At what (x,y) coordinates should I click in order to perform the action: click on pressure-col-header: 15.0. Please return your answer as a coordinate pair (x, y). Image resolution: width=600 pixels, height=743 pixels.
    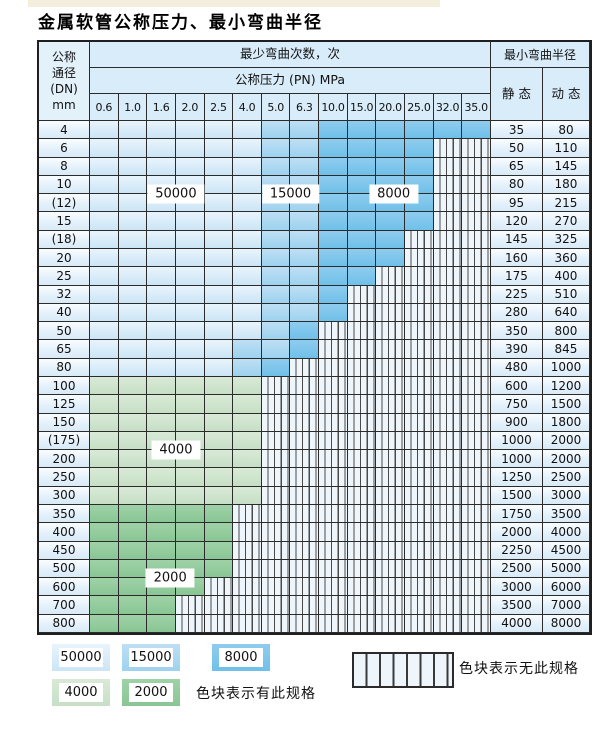
    Looking at the image, I should click on (362, 107).